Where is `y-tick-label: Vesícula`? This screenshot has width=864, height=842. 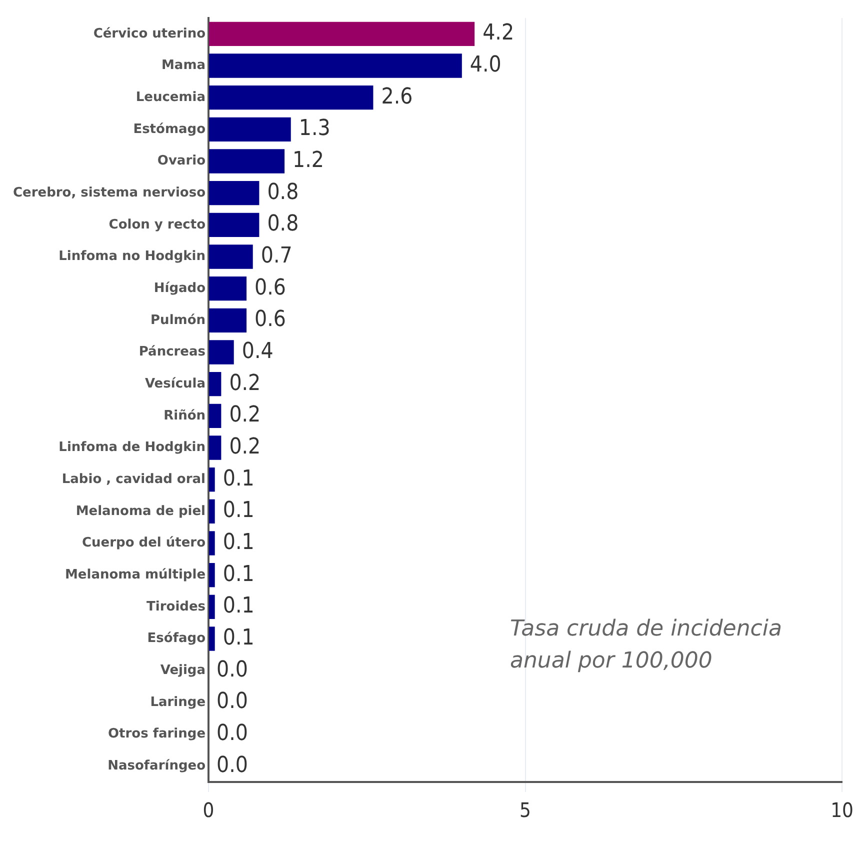
y-tick-label: Vesícula is located at coordinates (175, 384).